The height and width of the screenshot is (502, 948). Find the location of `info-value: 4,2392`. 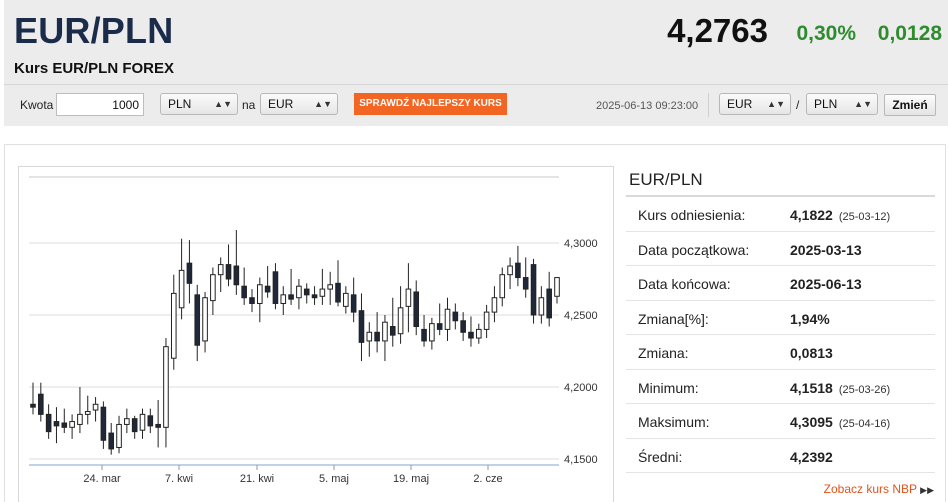

info-value: 4,2392 is located at coordinates (811, 456).